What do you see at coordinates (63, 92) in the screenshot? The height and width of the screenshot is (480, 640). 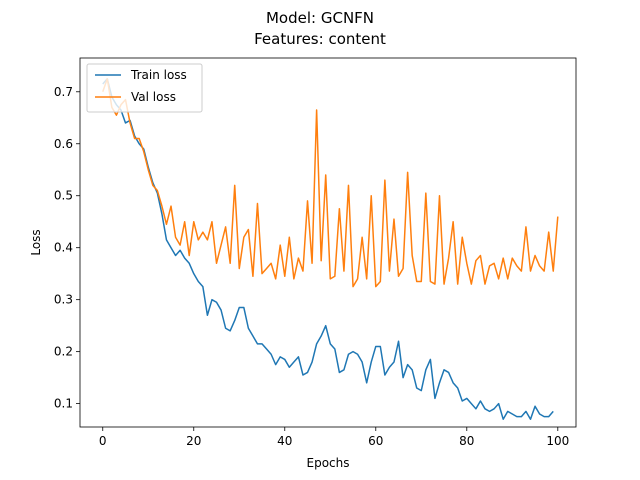 I see `y-tick-label: 0.7` at bounding box center [63, 92].